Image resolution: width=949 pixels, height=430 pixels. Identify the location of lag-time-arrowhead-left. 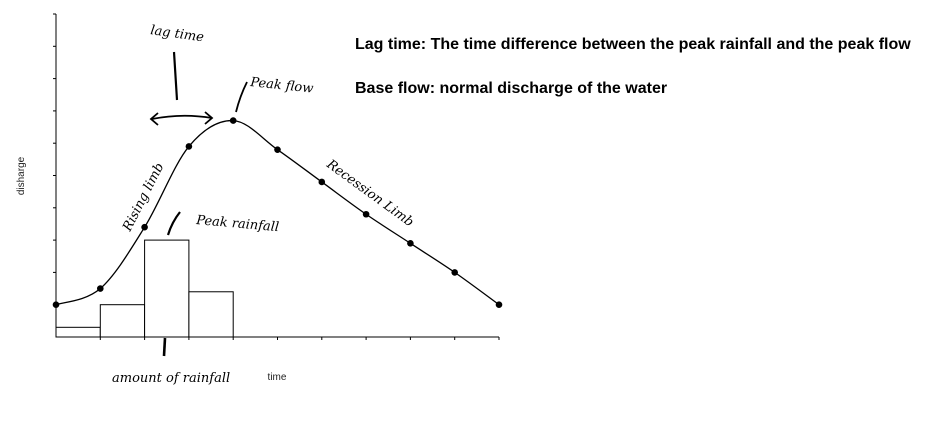
(154, 119).